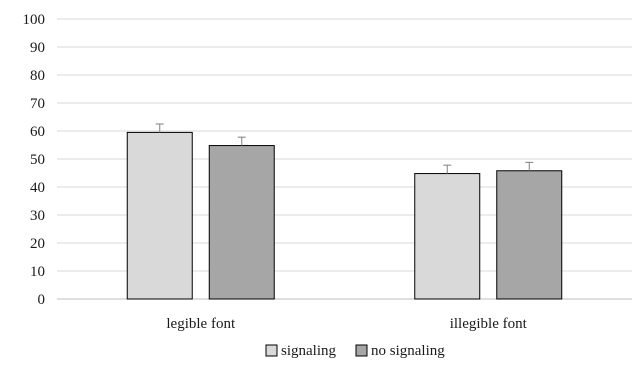 The width and height of the screenshot is (638, 373). Describe the element at coordinates (447, 236) in the screenshot. I see `bar-signaling-illegible-font` at that location.